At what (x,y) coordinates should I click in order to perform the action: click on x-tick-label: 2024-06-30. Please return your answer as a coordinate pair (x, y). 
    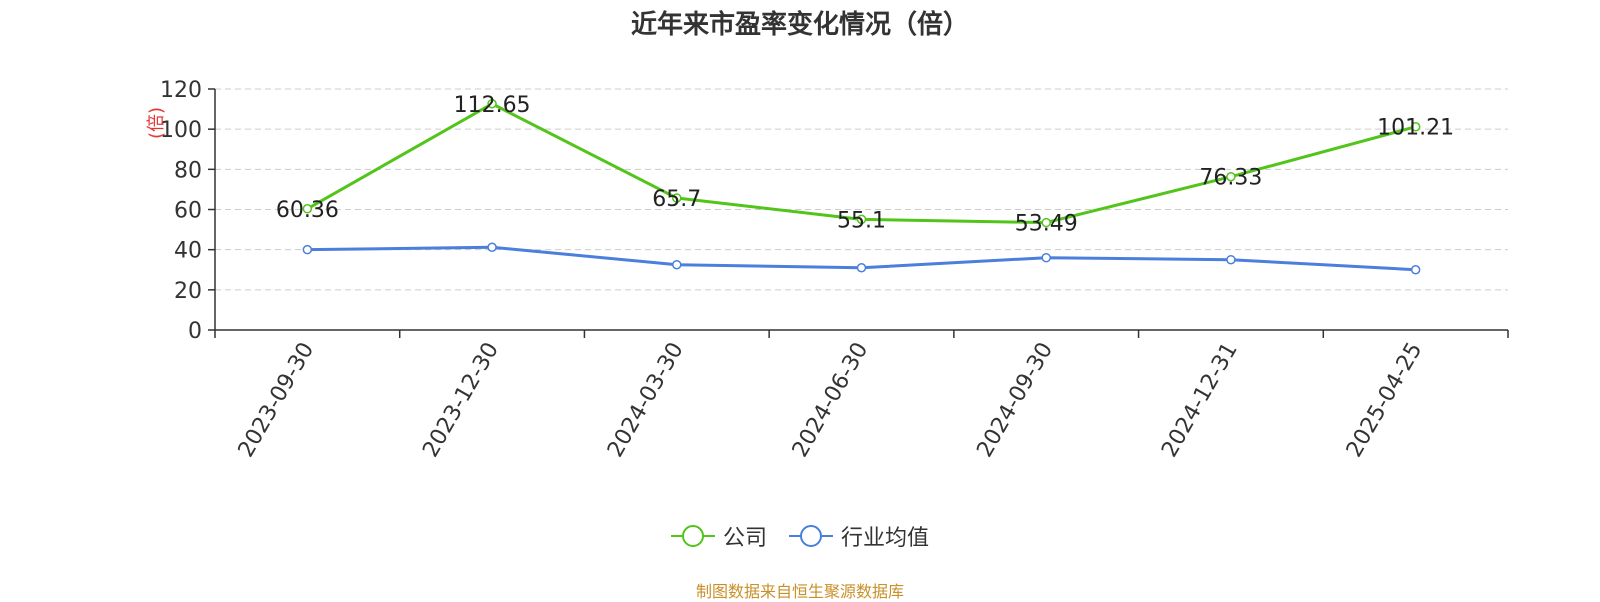
    Looking at the image, I should click on (831, 399).